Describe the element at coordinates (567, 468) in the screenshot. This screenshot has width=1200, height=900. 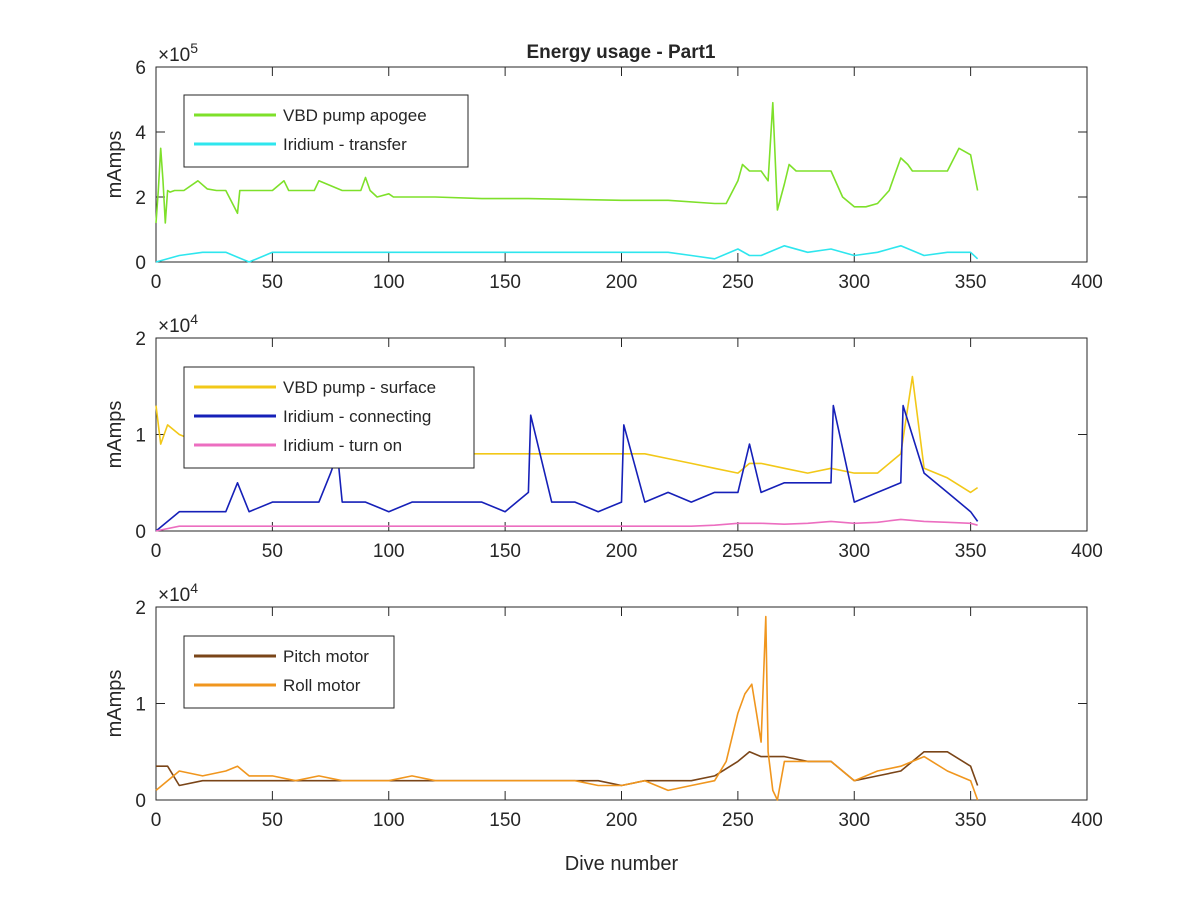
I see `series-line-iridium-connecting` at that location.